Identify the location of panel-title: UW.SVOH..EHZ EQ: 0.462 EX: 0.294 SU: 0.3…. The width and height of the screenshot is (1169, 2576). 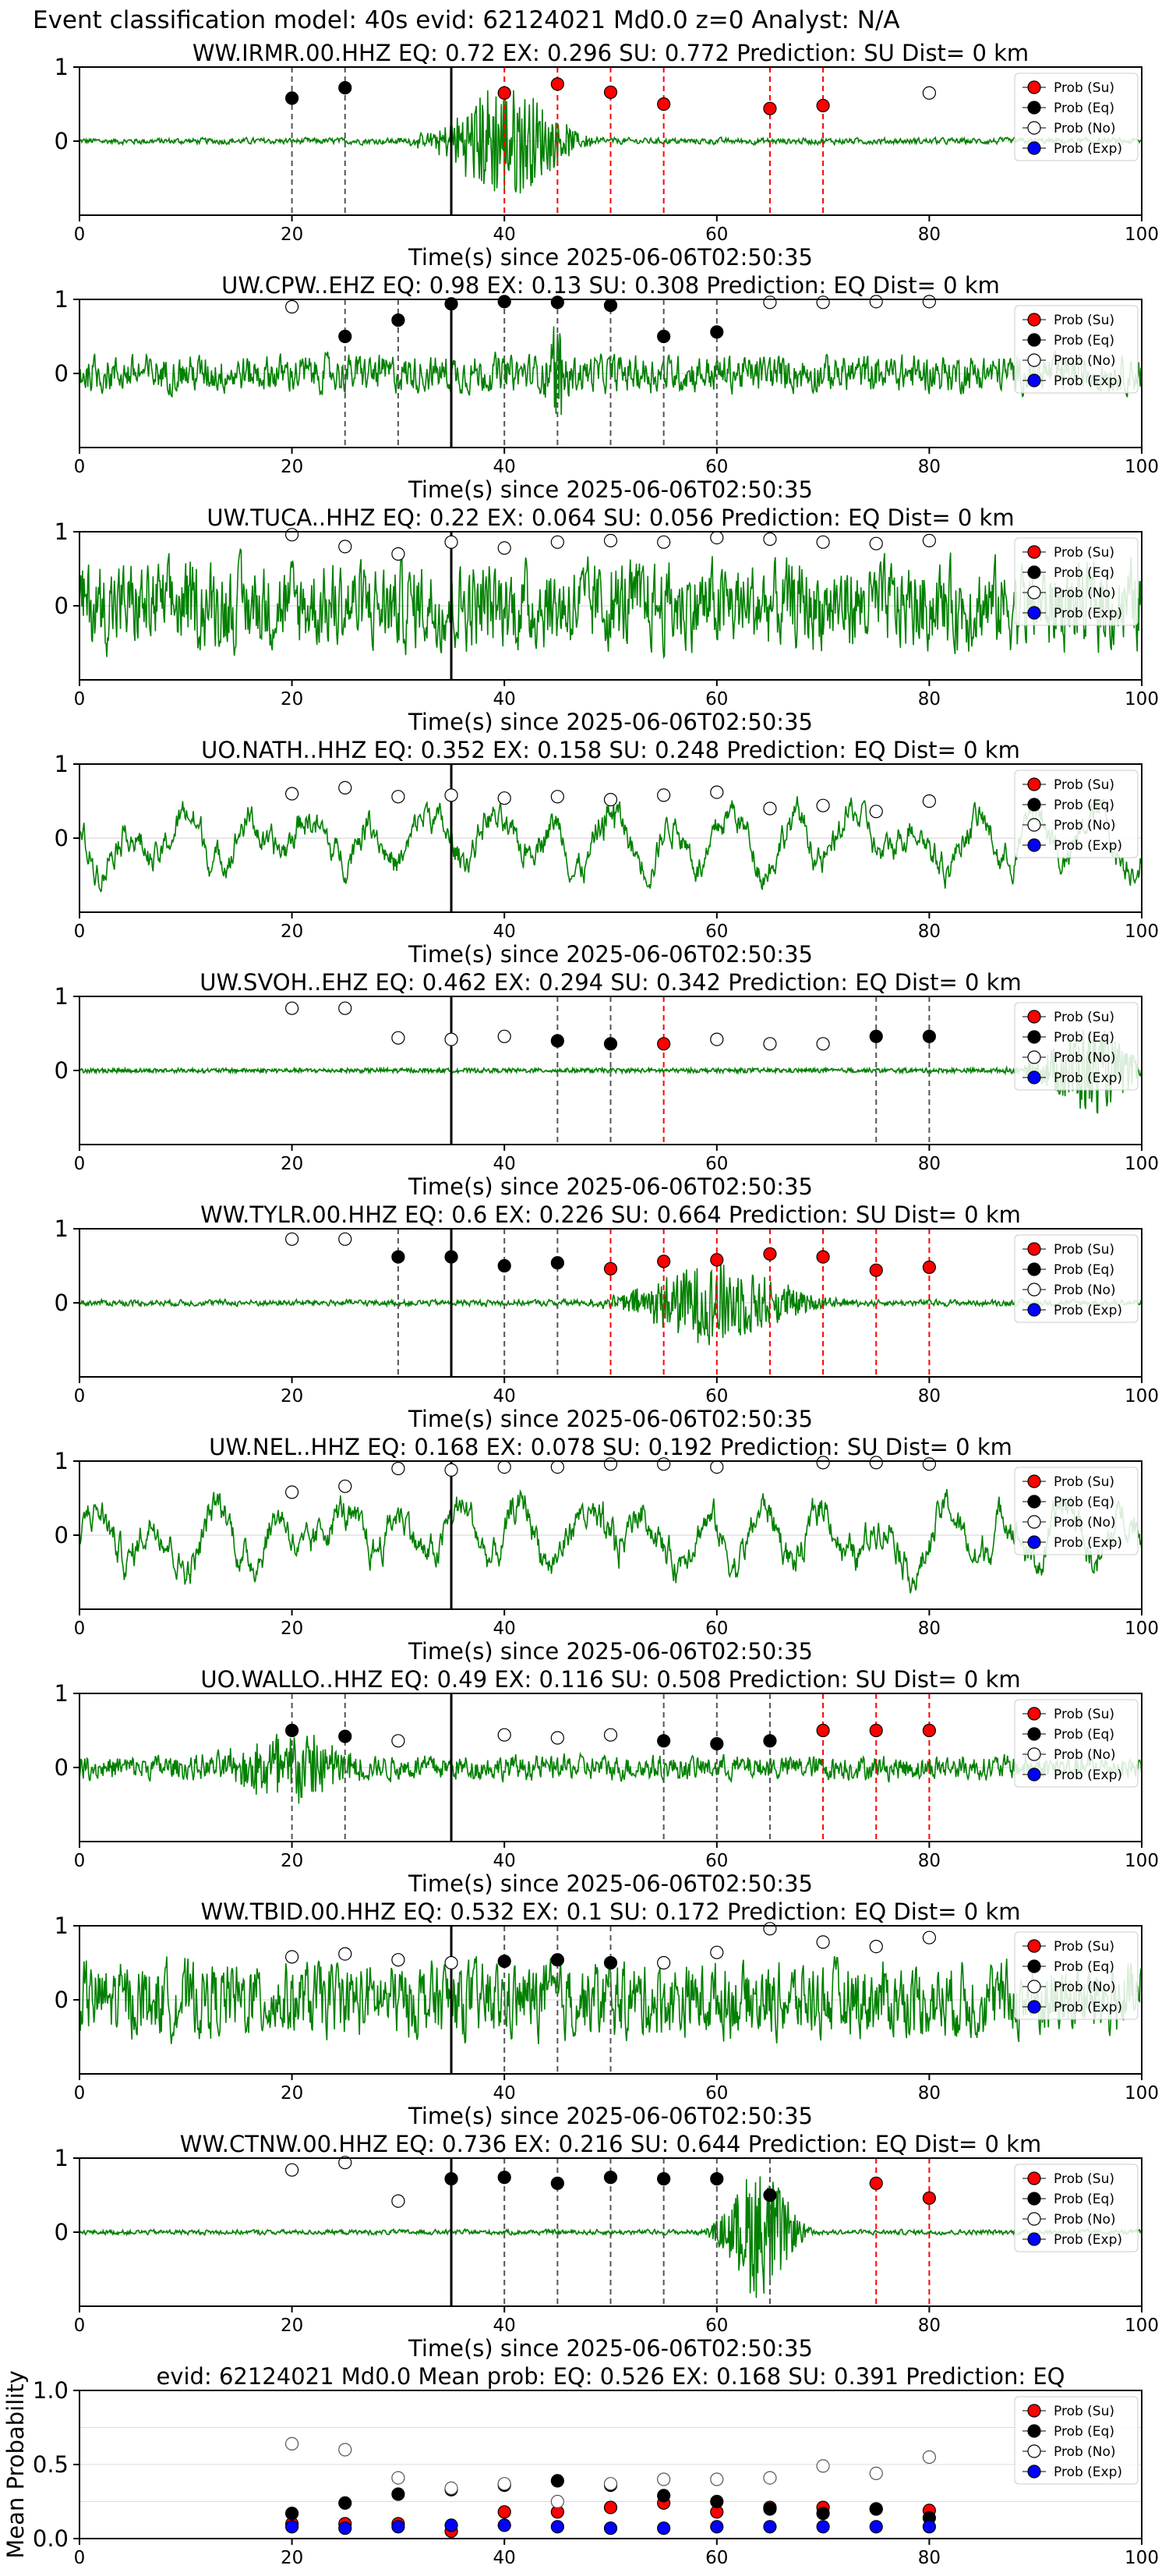
(610, 982).